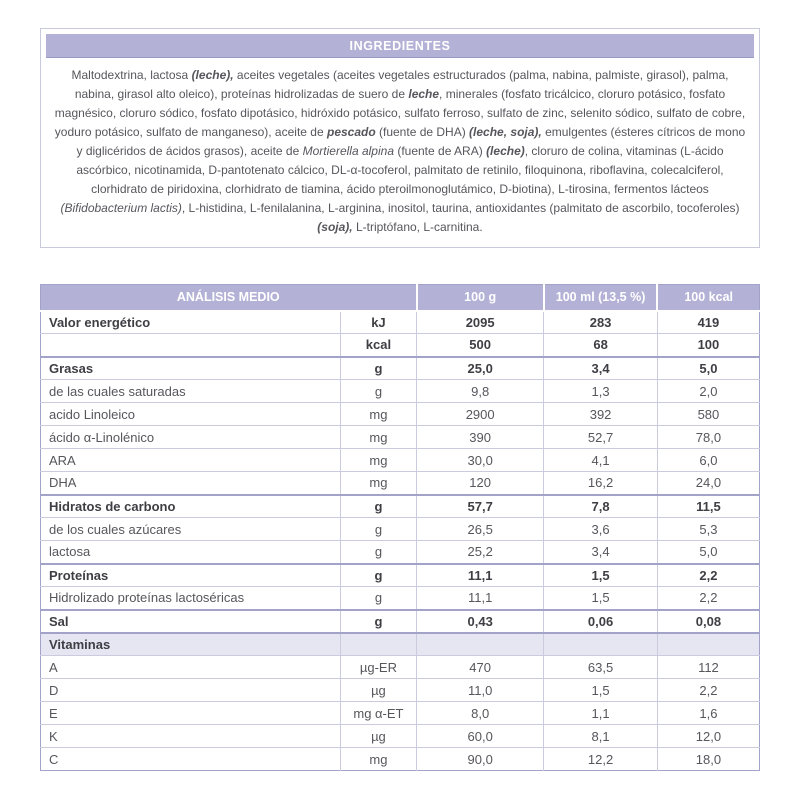 This screenshot has height=800, width=800. I want to click on table-section-row: Vitaminas, so click(400, 643).